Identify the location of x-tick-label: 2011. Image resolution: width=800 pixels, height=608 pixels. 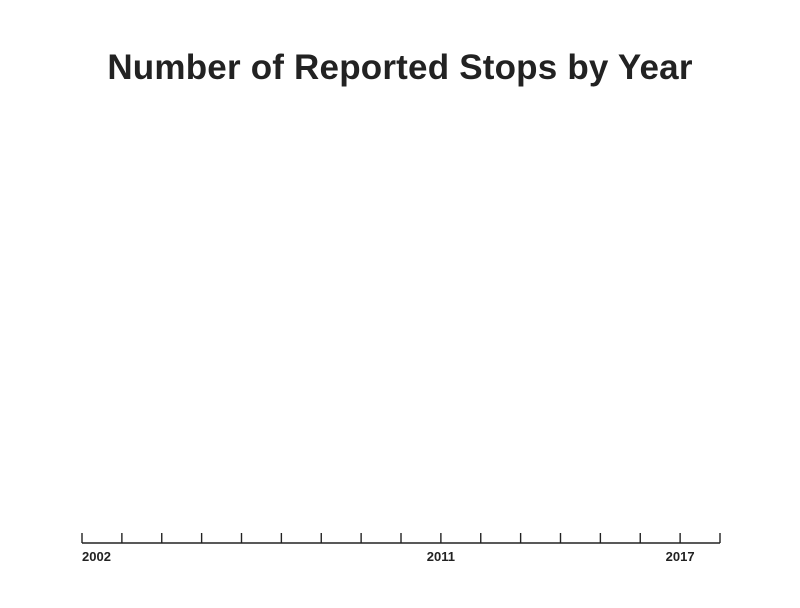
(441, 556).